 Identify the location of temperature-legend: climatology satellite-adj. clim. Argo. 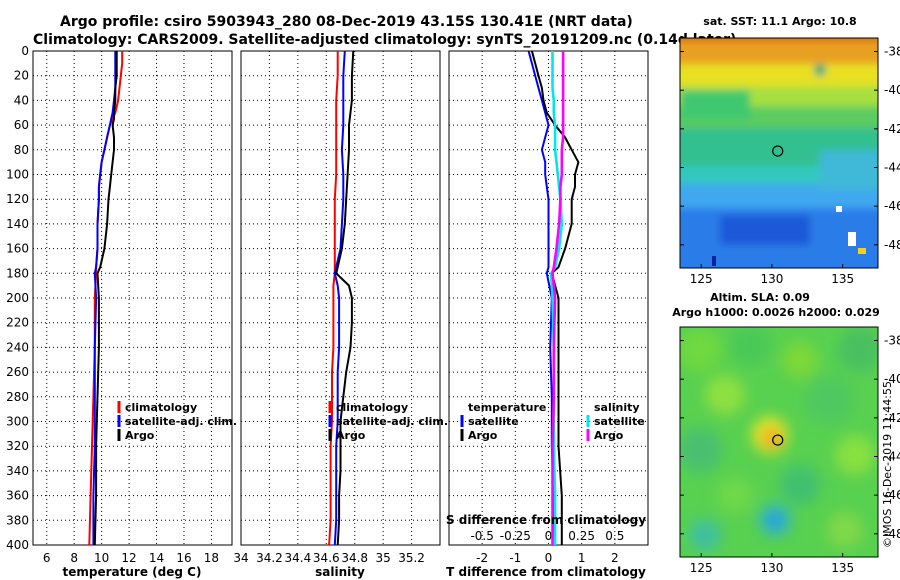
(177, 421).